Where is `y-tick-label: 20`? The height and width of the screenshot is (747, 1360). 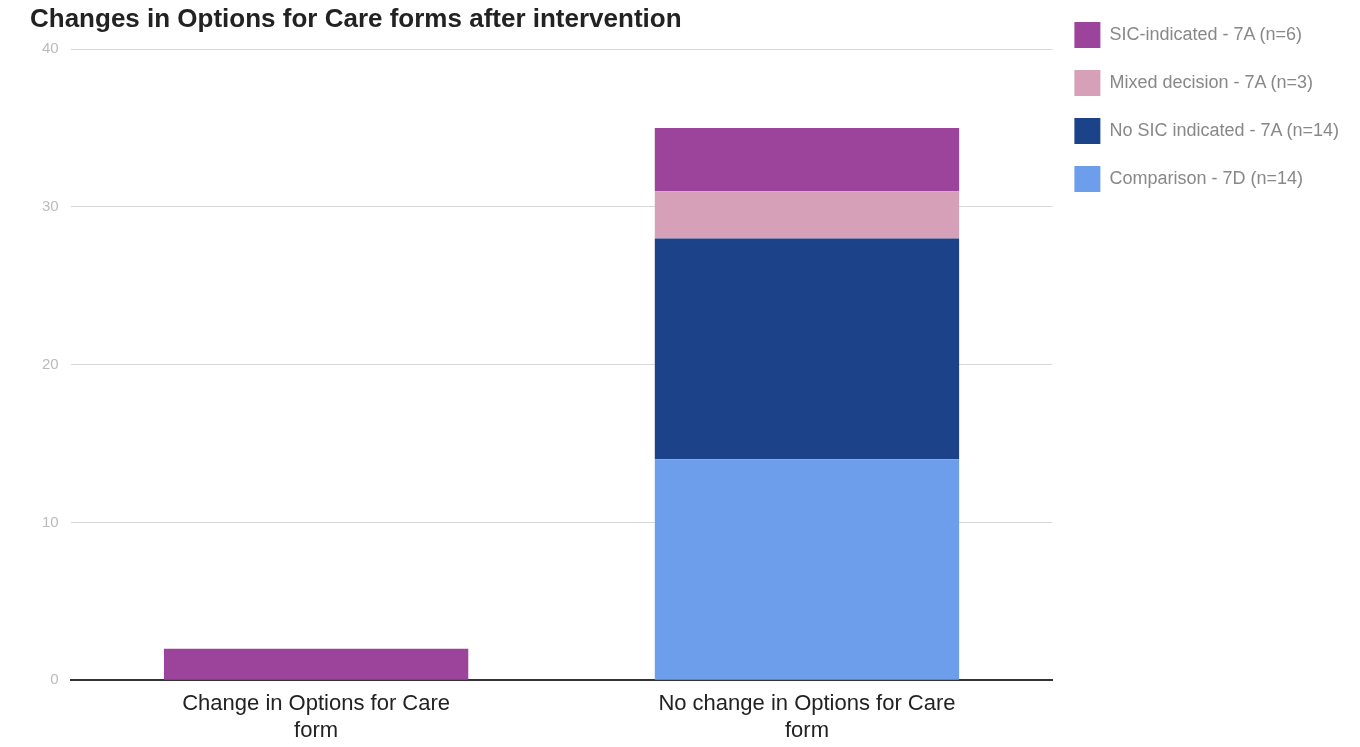 y-tick-label: 20 is located at coordinates (50, 363).